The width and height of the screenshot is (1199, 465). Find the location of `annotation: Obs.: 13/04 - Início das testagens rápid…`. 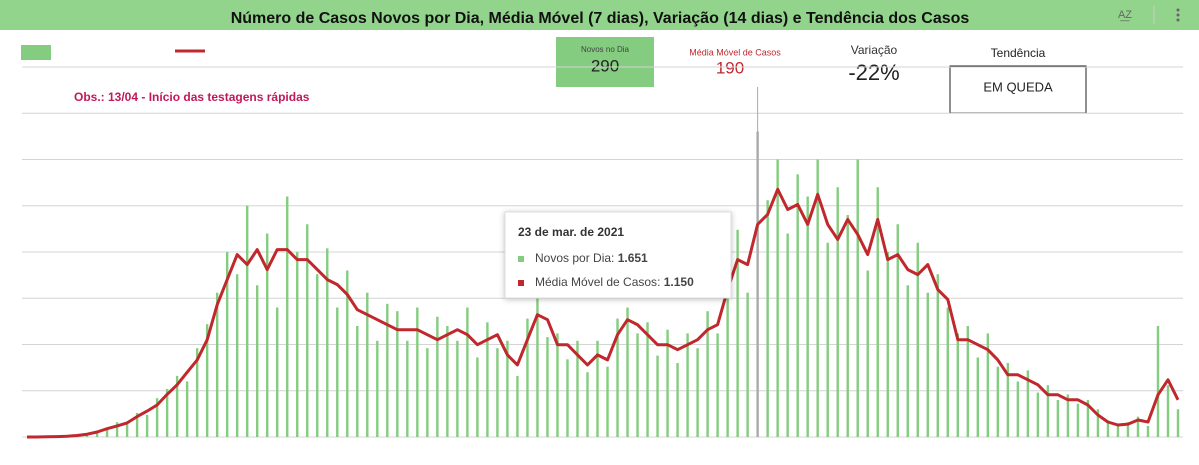

annotation: Obs.: 13/04 - Início das testagens rápid… is located at coordinates (192, 97).